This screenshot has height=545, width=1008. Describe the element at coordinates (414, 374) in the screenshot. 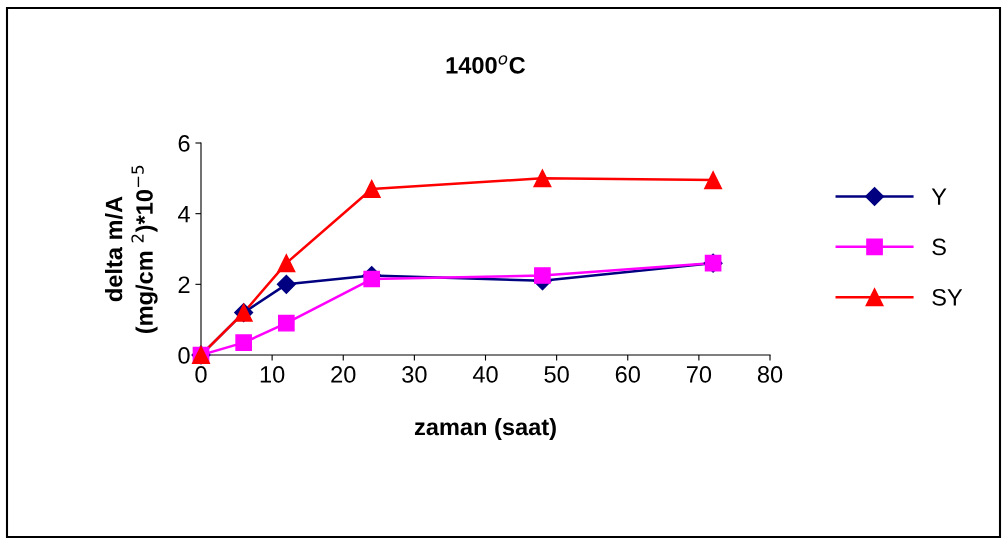

I see `x-tick-label: 30` at that location.